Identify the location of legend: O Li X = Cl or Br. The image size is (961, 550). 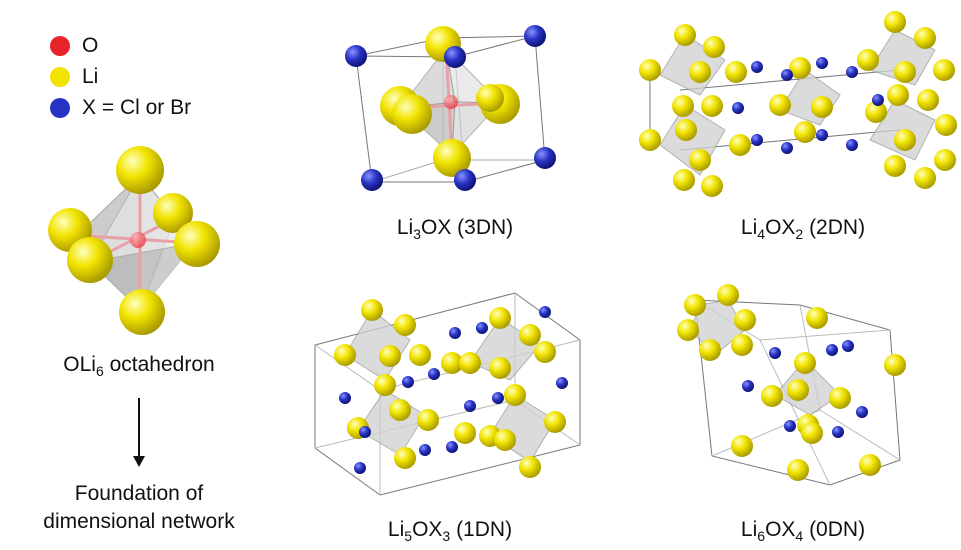
(120, 76).